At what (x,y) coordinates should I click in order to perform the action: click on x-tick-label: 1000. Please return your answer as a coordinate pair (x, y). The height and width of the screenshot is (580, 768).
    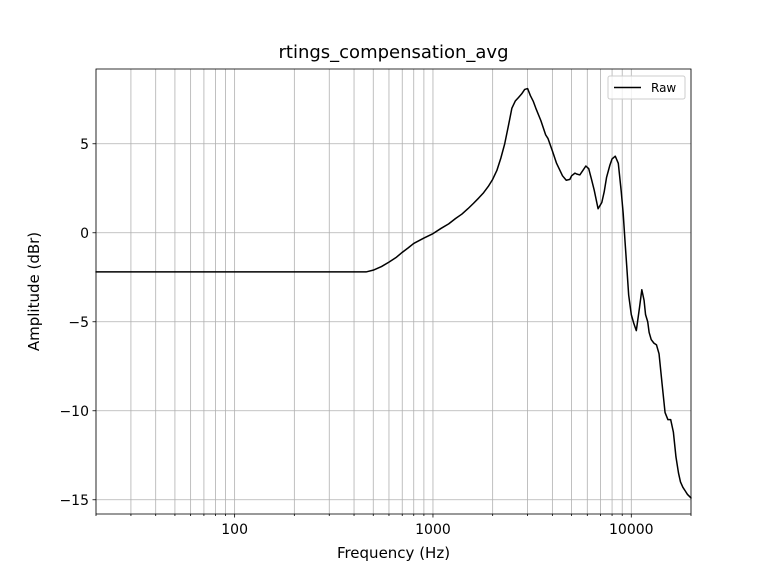
    Looking at the image, I should click on (433, 530).